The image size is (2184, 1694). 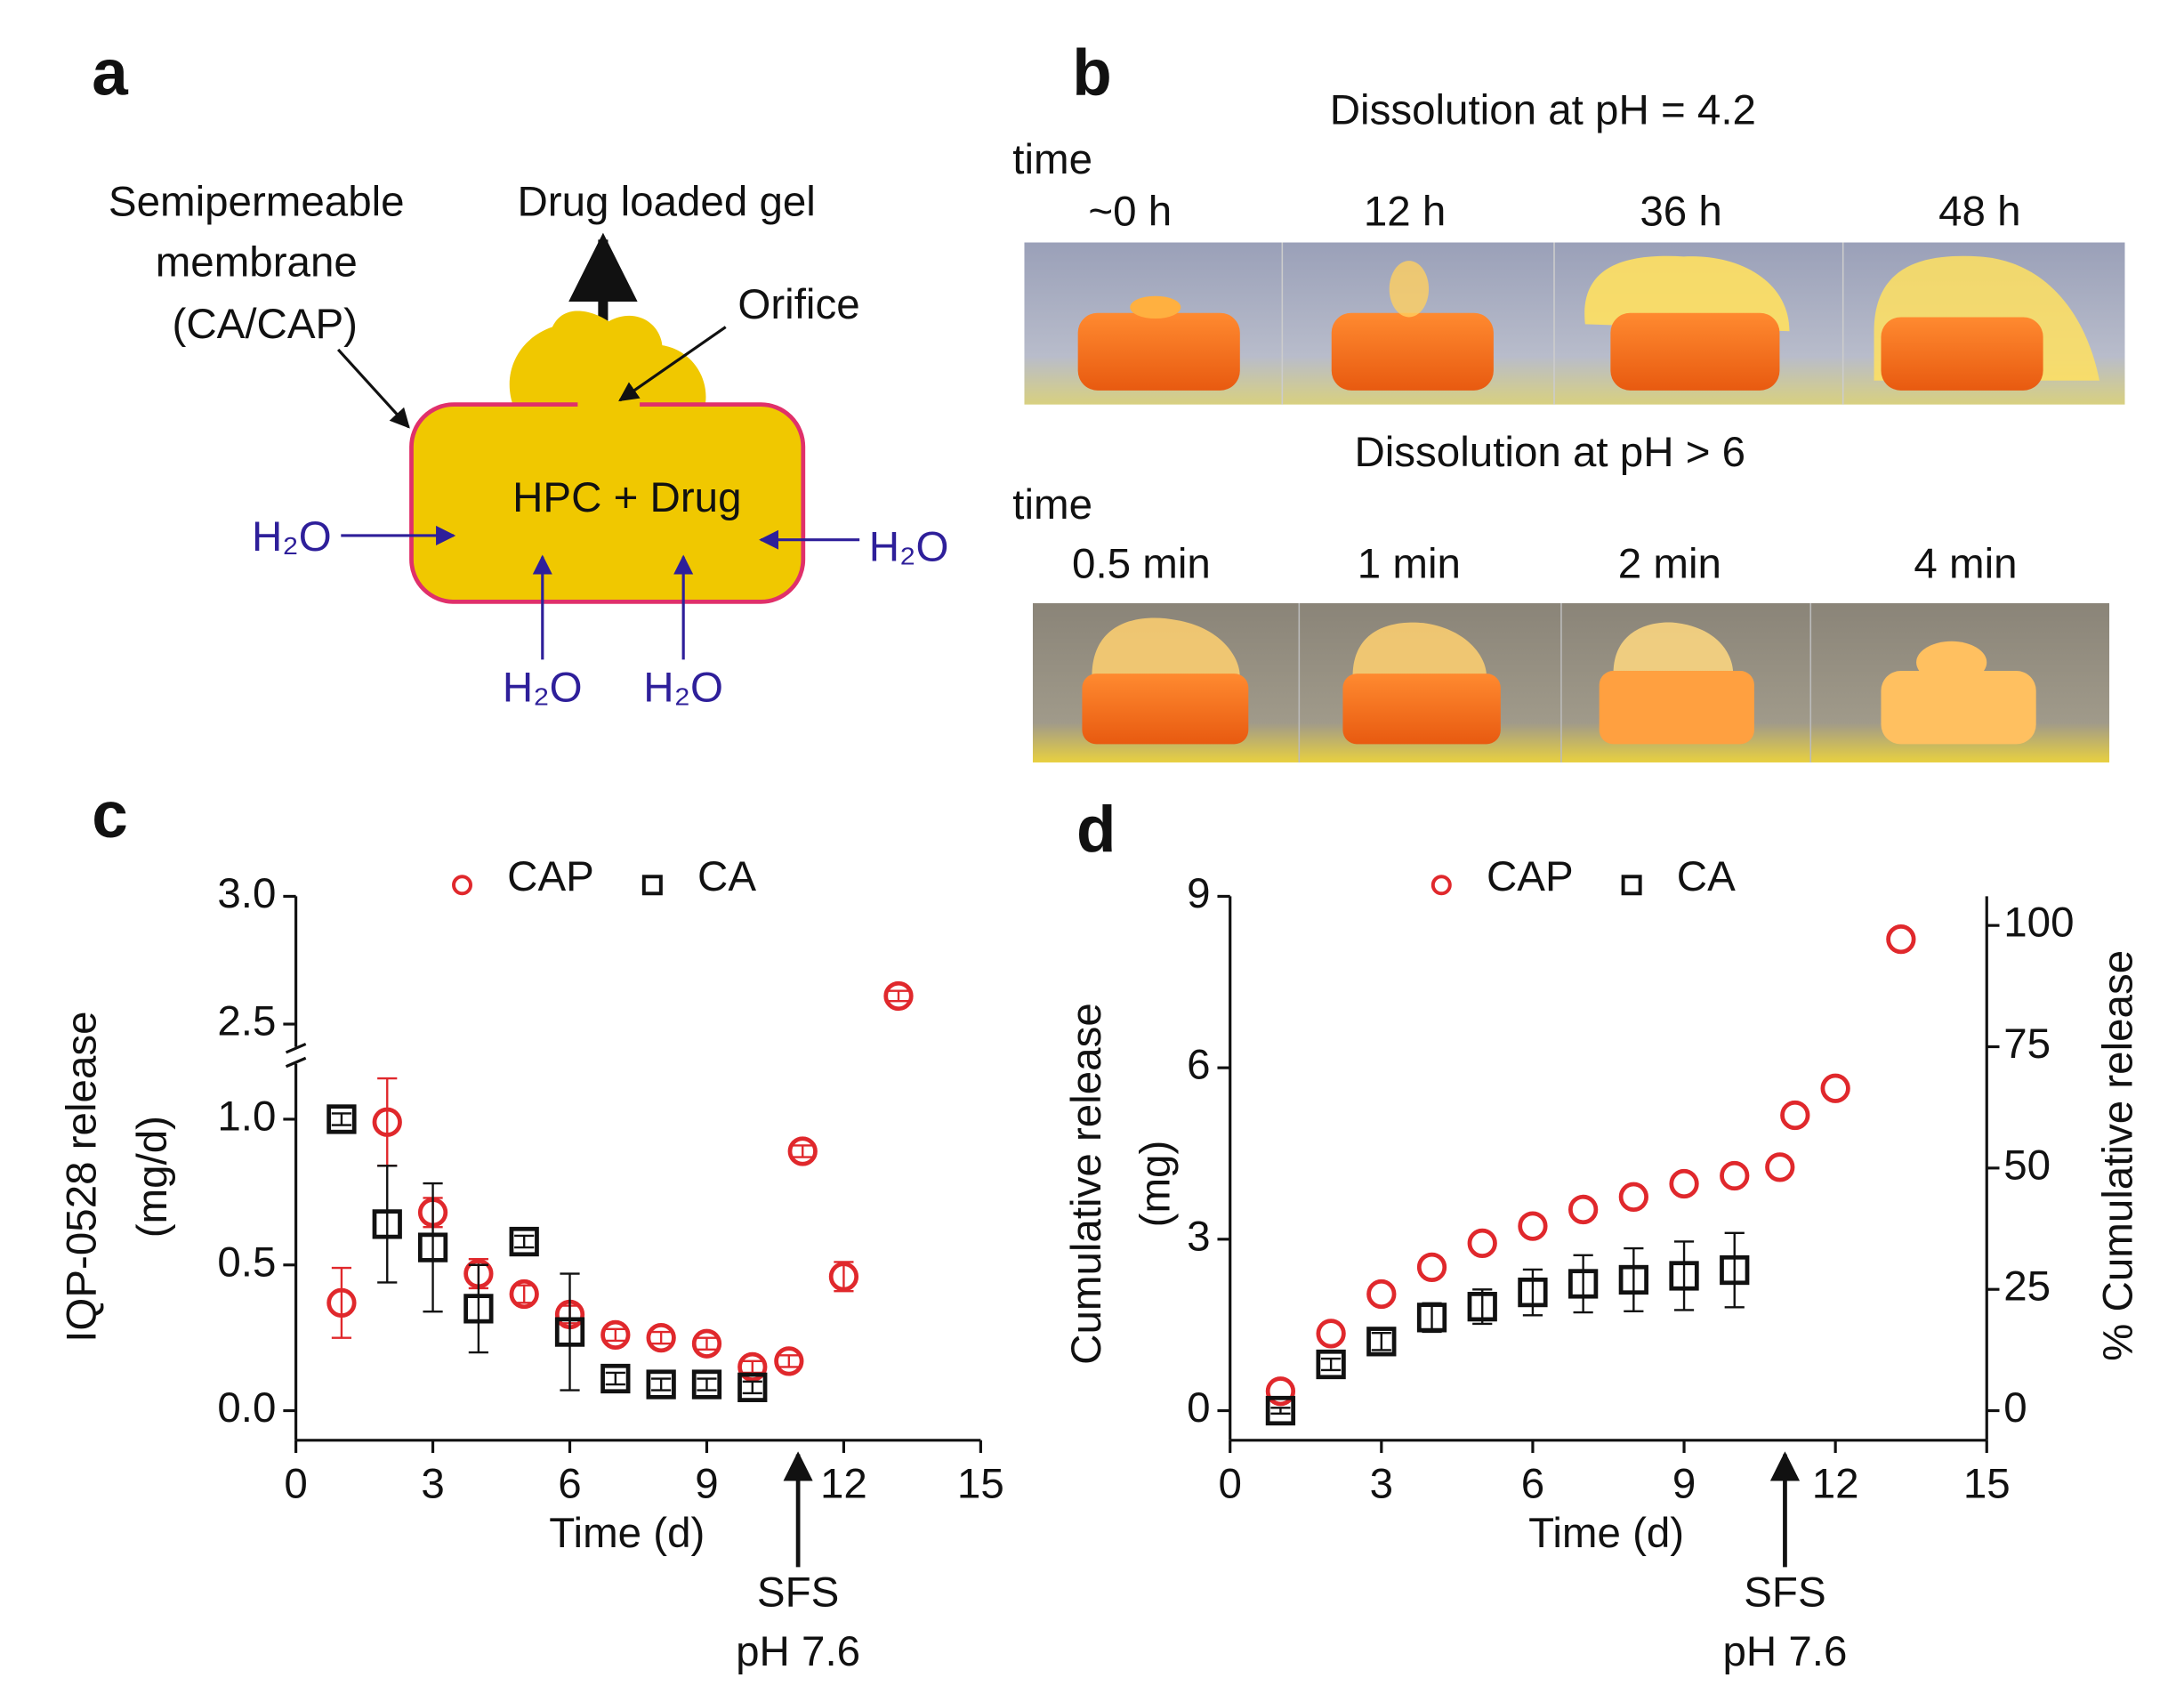 I want to click on time: 48 h, so click(x=1979, y=211).